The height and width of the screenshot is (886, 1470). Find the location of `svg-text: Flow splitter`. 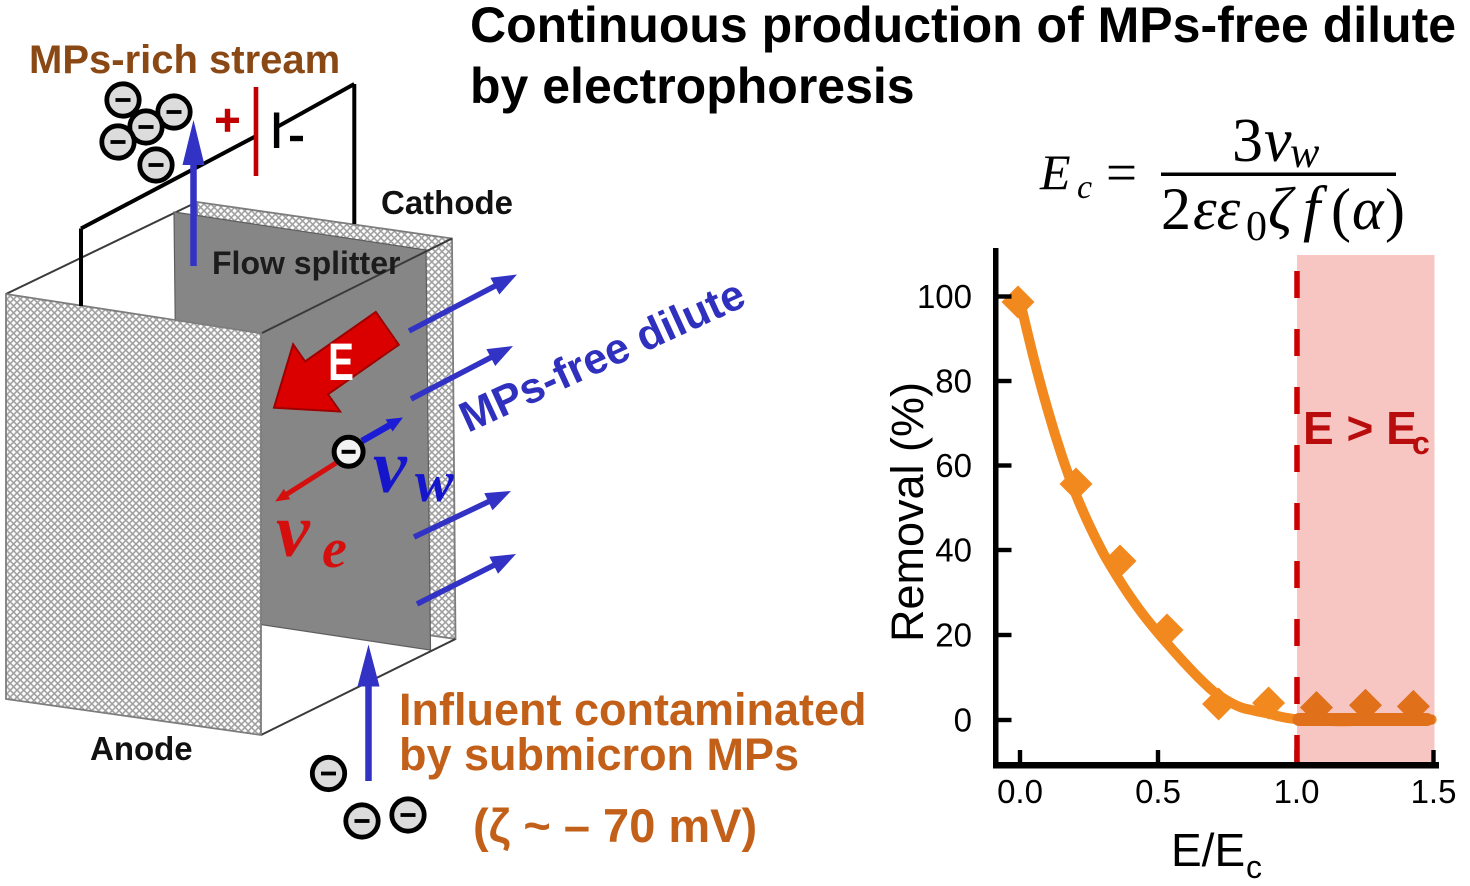

svg-text: Flow splitter is located at coordinates (306, 263).